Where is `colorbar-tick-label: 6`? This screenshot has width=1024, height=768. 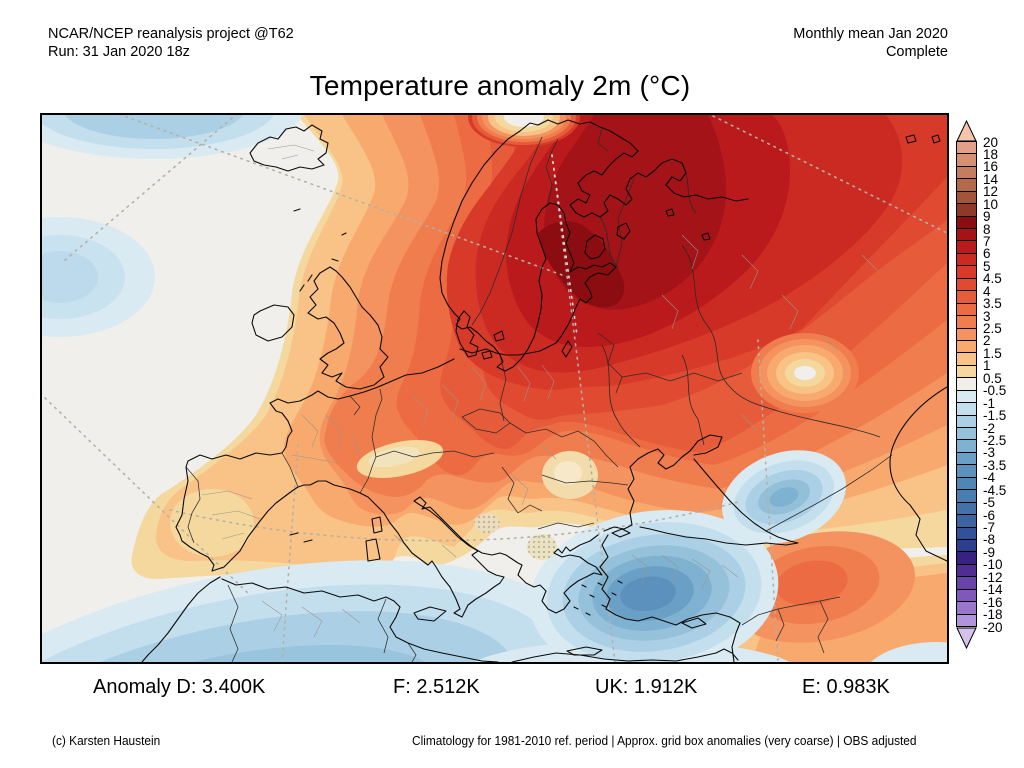
colorbar-tick-label: 6 is located at coordinates (987, 254).